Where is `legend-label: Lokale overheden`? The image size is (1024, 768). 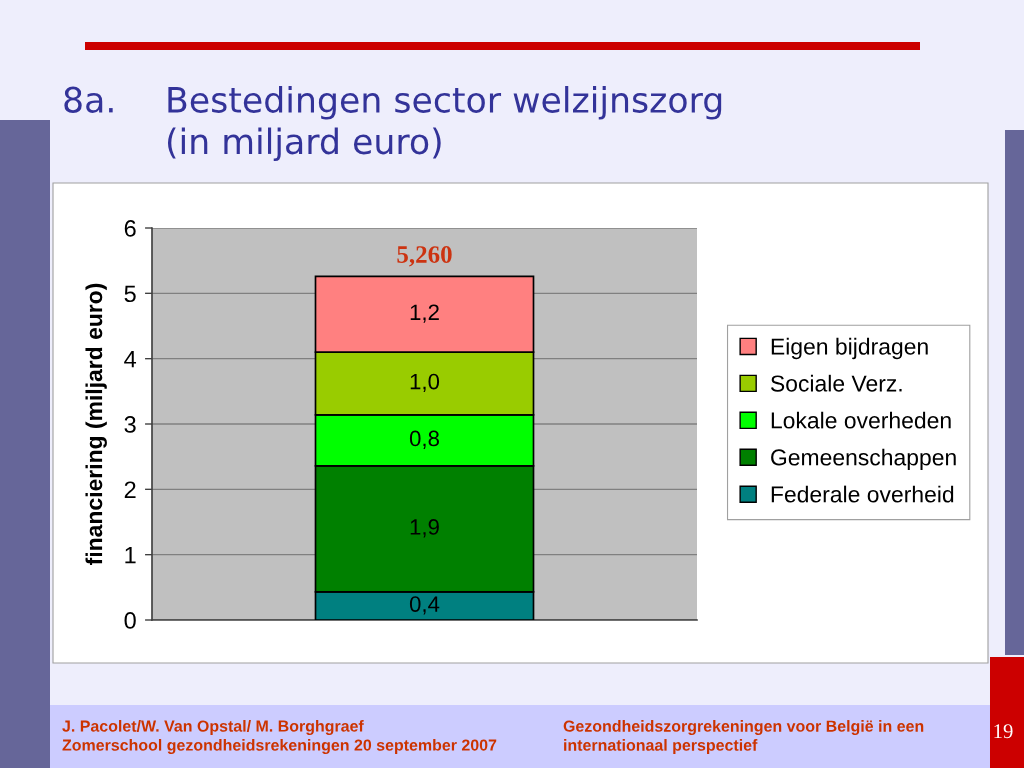 legend-label: Lokale overheden is located at coordinates (861, 420).